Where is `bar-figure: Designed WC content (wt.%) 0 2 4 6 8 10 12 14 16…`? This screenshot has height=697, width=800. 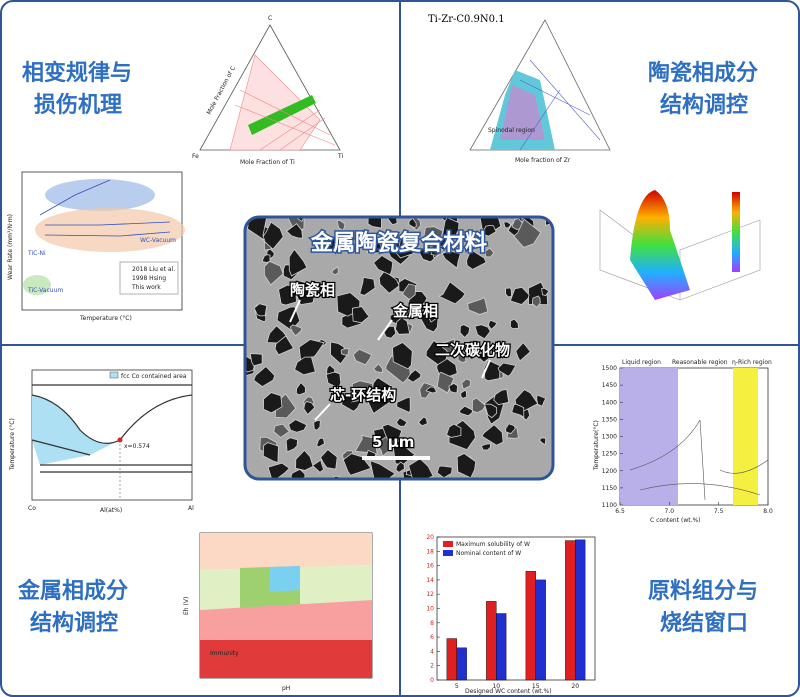
bar-figure: Designed WC content (wt.%) 0 2 4 6 8 10 12 14 16… is located at coordinates (511, 614).